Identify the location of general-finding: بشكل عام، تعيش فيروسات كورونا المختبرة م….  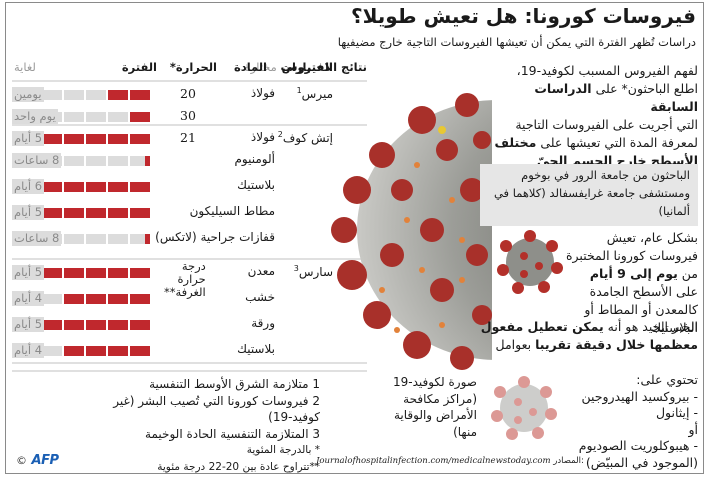
(631, 282).